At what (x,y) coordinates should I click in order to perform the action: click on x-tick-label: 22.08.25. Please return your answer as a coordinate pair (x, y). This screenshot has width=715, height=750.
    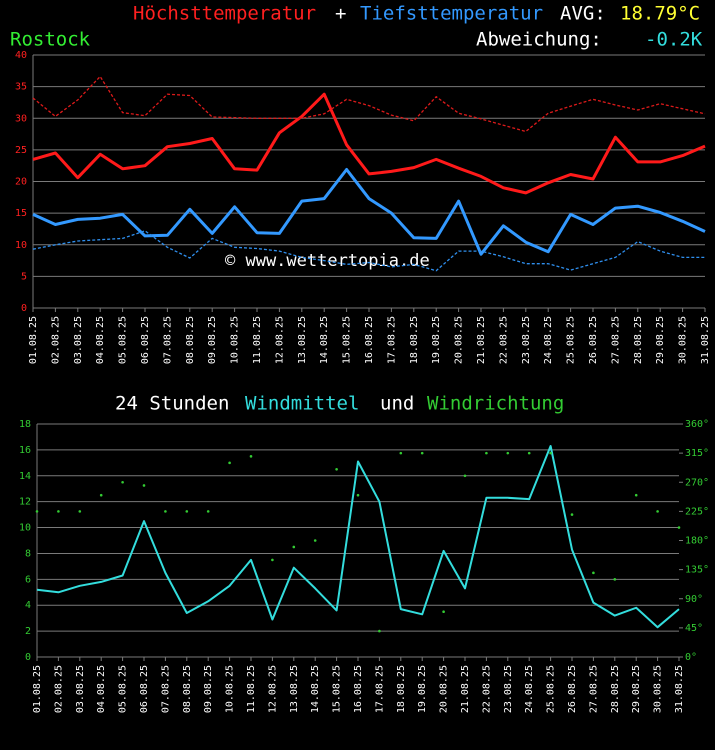
    Looking at the image, I should click on (486, 689).